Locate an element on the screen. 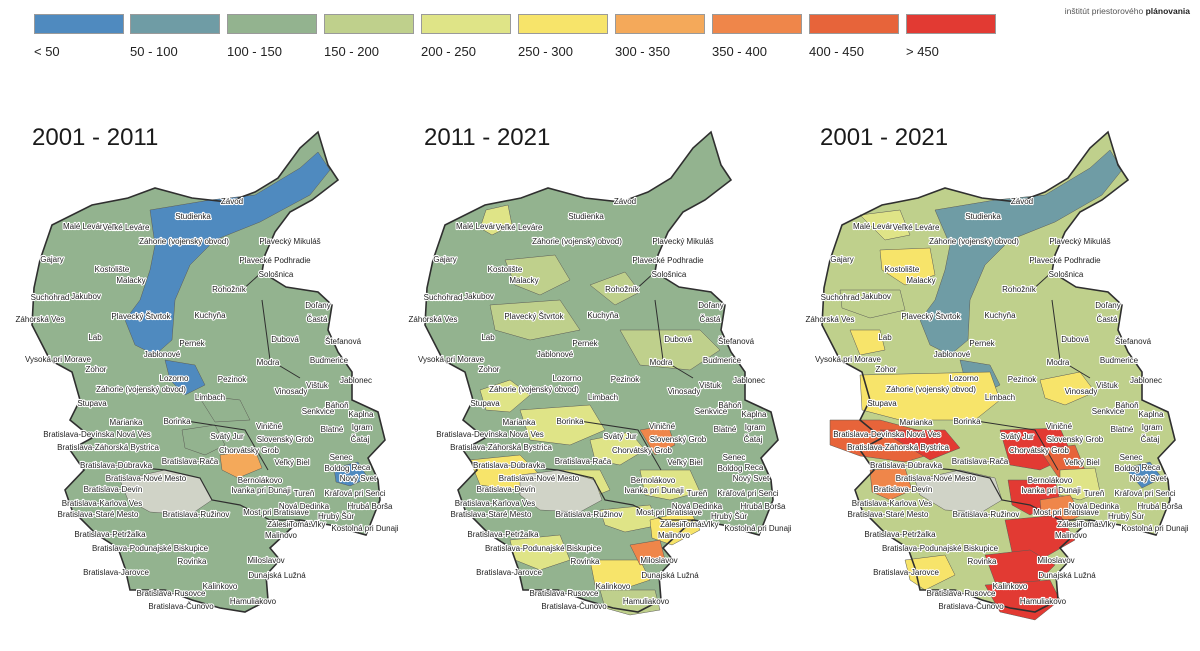  place-label: Dunajská Lužná is located at coordinates (670, 575).